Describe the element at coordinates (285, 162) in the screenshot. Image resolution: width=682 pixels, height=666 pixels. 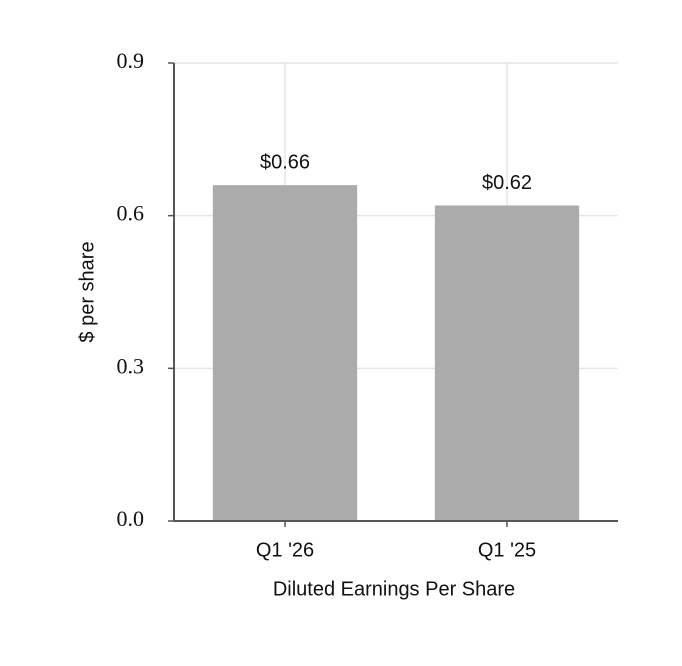
I see `value-label: $0.66` at that location.